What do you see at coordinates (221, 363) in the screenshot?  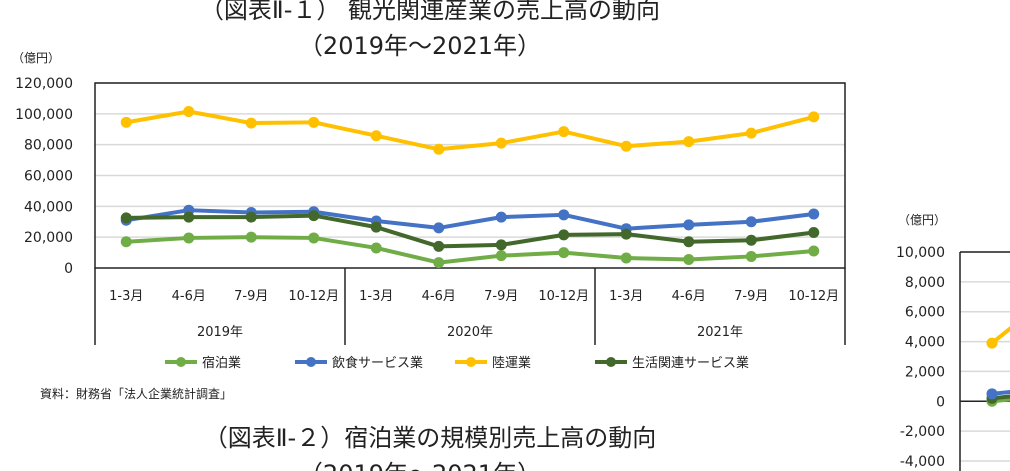 I see `legend-label: 宿泊業` at bounding box center [221, 363].